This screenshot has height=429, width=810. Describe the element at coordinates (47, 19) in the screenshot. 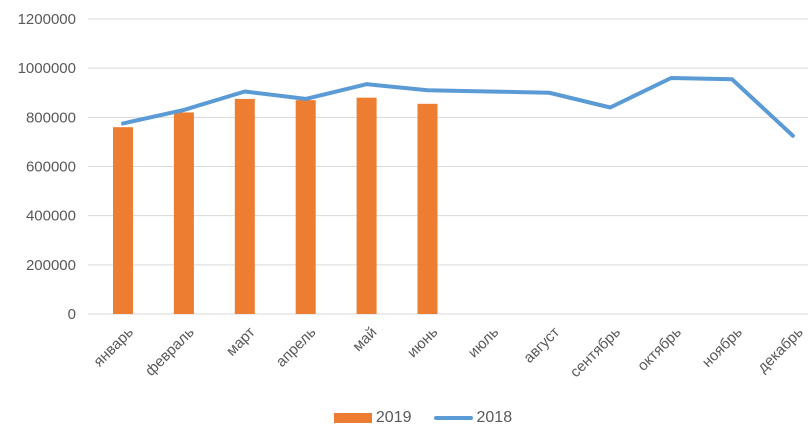

I see `y-axis-tick-label: 1200000` at that location.